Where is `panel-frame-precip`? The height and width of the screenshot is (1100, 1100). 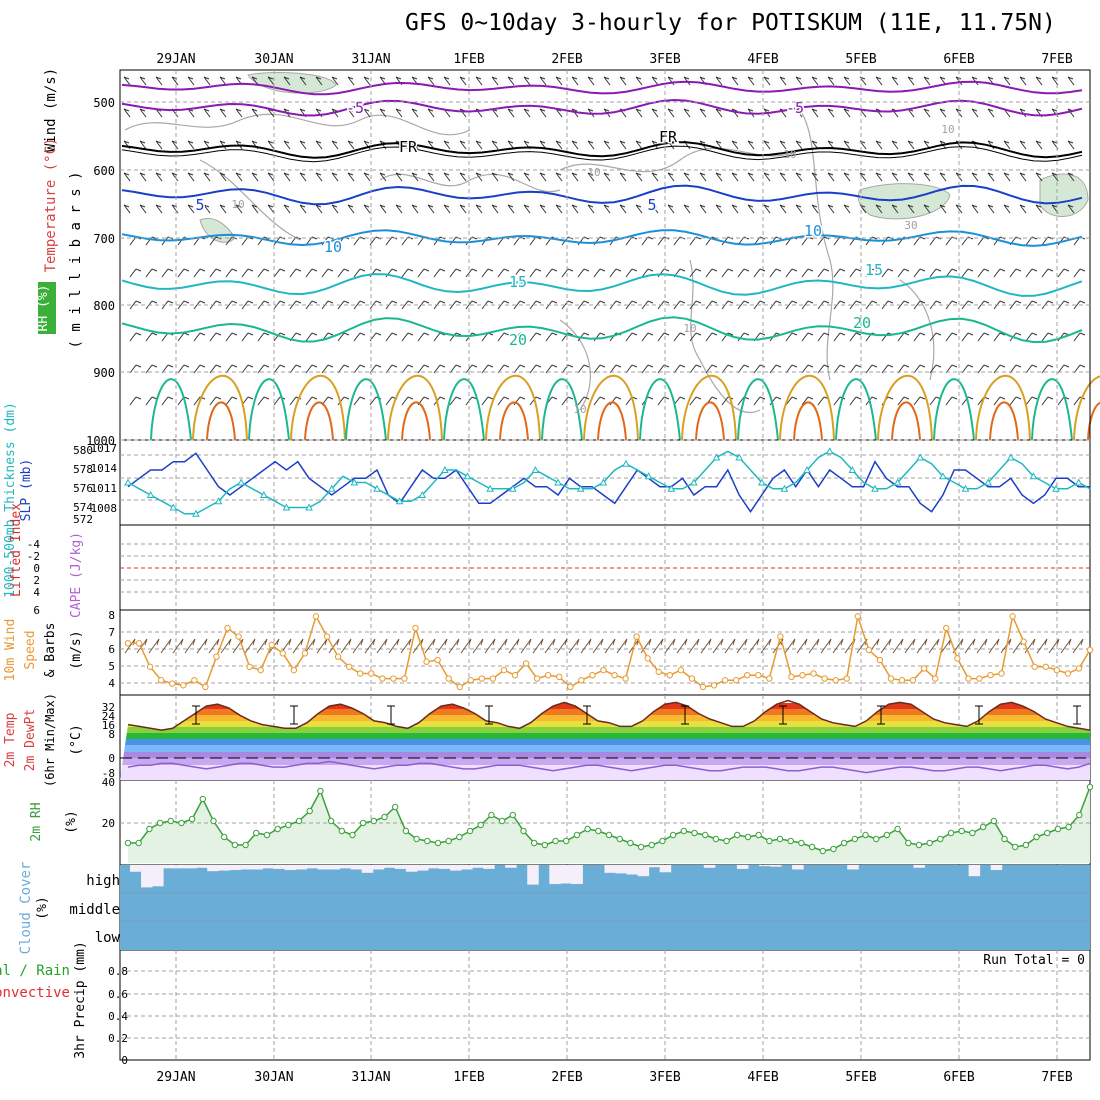 panel-frame-precip is located at coordinates (605, 1005).